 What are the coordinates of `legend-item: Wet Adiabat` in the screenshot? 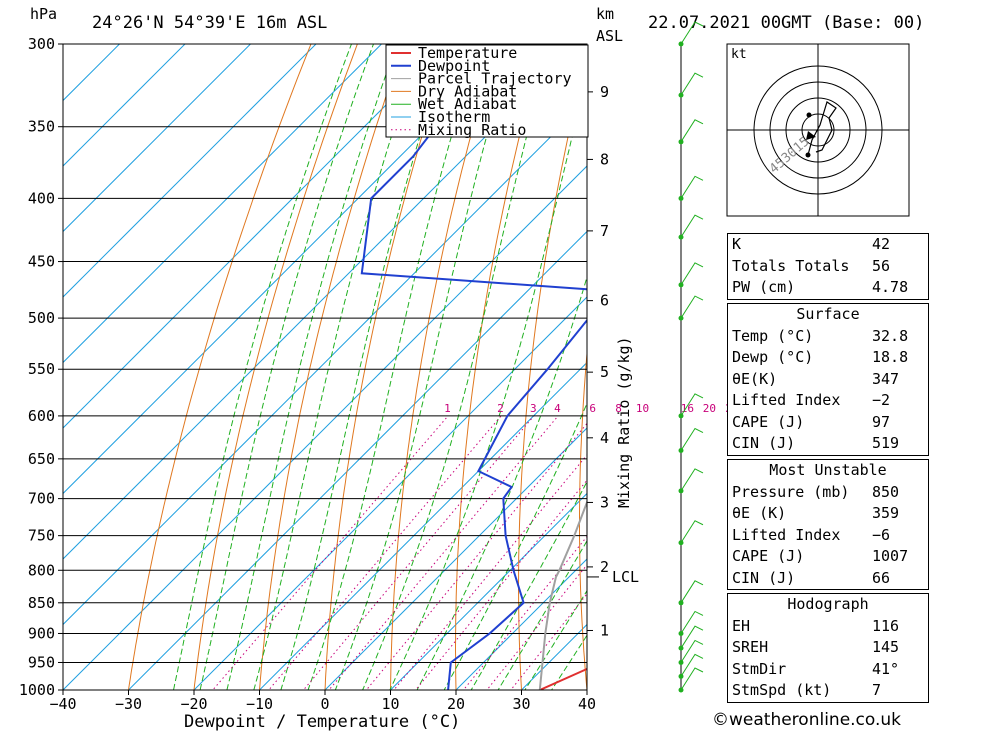 It's located at (467, 104).